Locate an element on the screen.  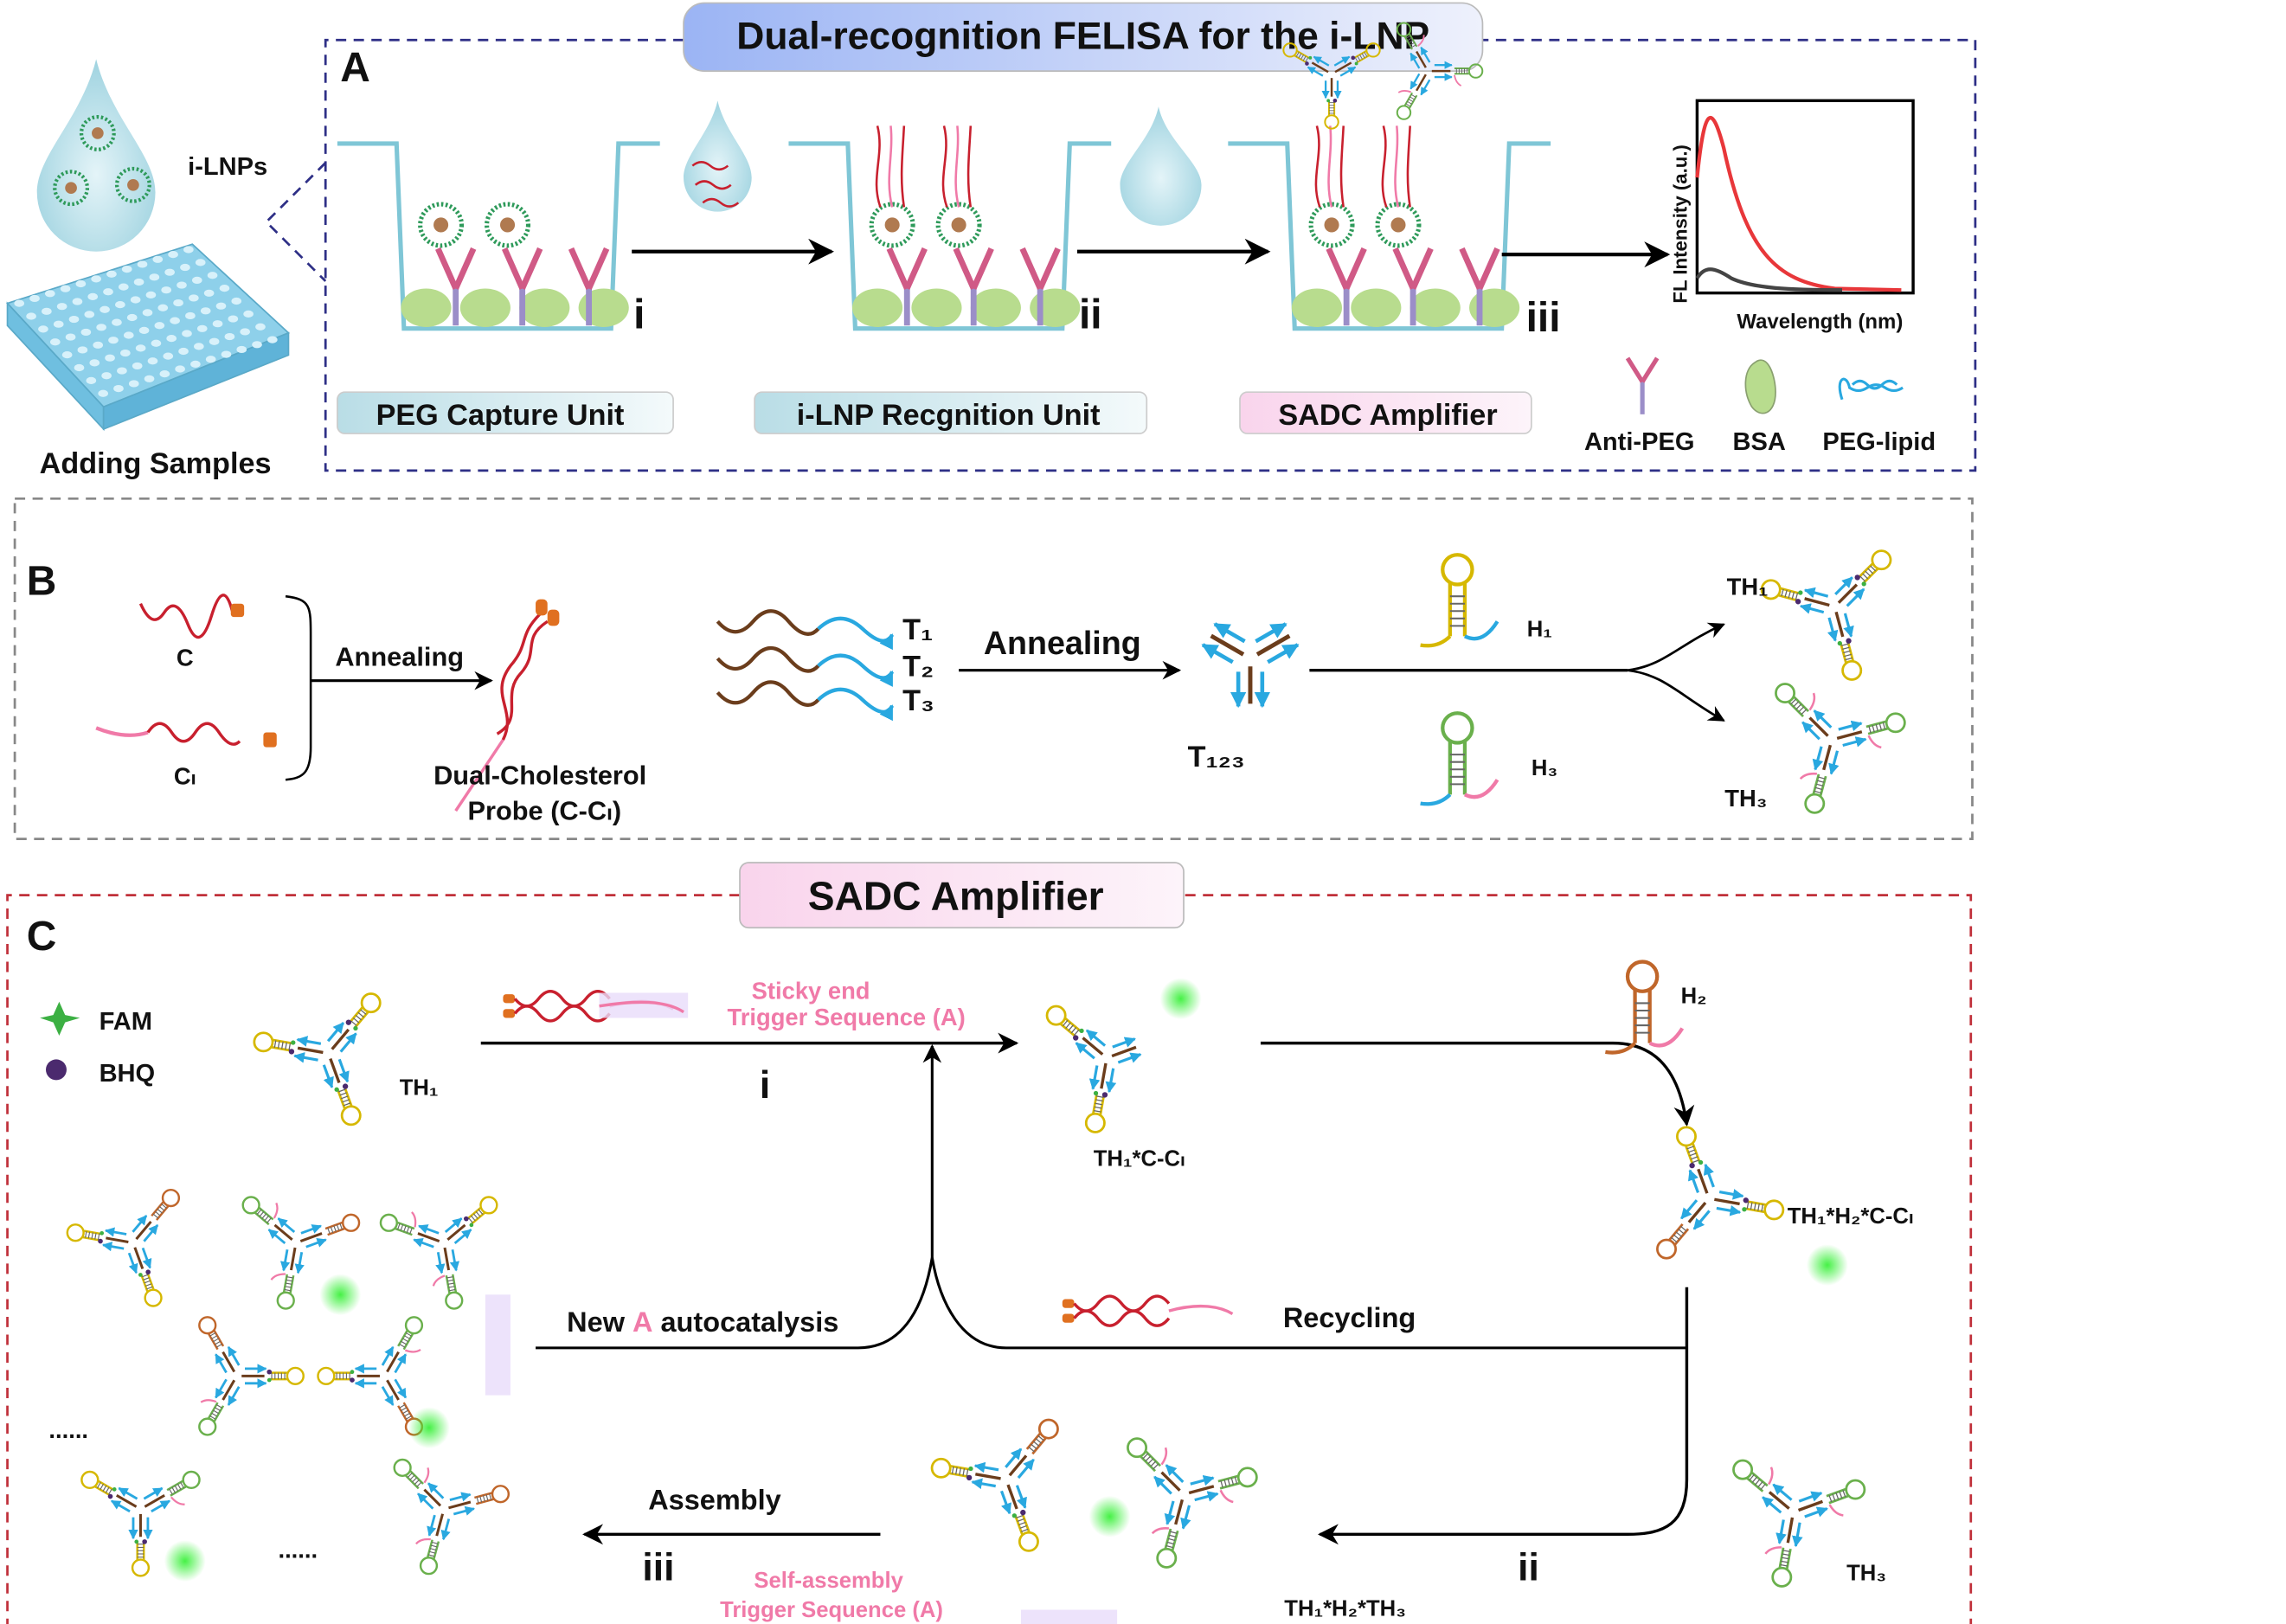
panel-a-title-box is located at coordinates (1083, 37).